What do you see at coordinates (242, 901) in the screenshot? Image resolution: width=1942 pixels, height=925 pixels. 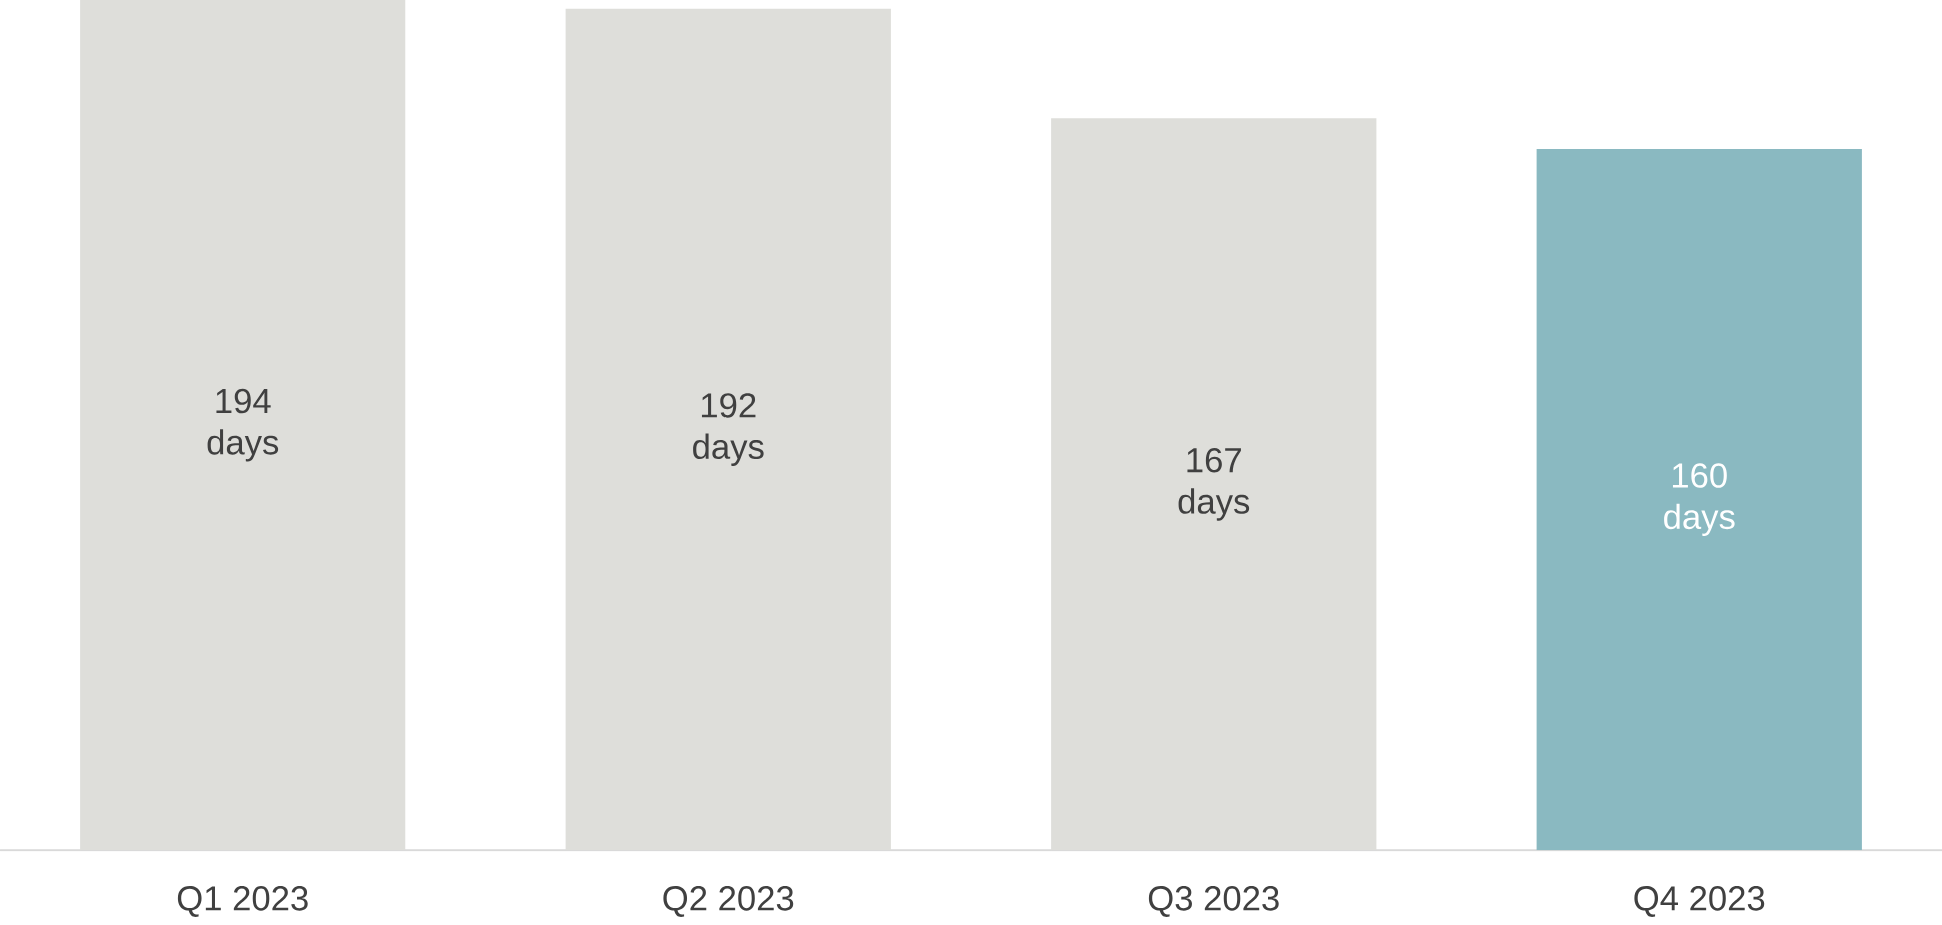 I see `x-tick-label: Q1 2023` at bounding box center [242, 901].